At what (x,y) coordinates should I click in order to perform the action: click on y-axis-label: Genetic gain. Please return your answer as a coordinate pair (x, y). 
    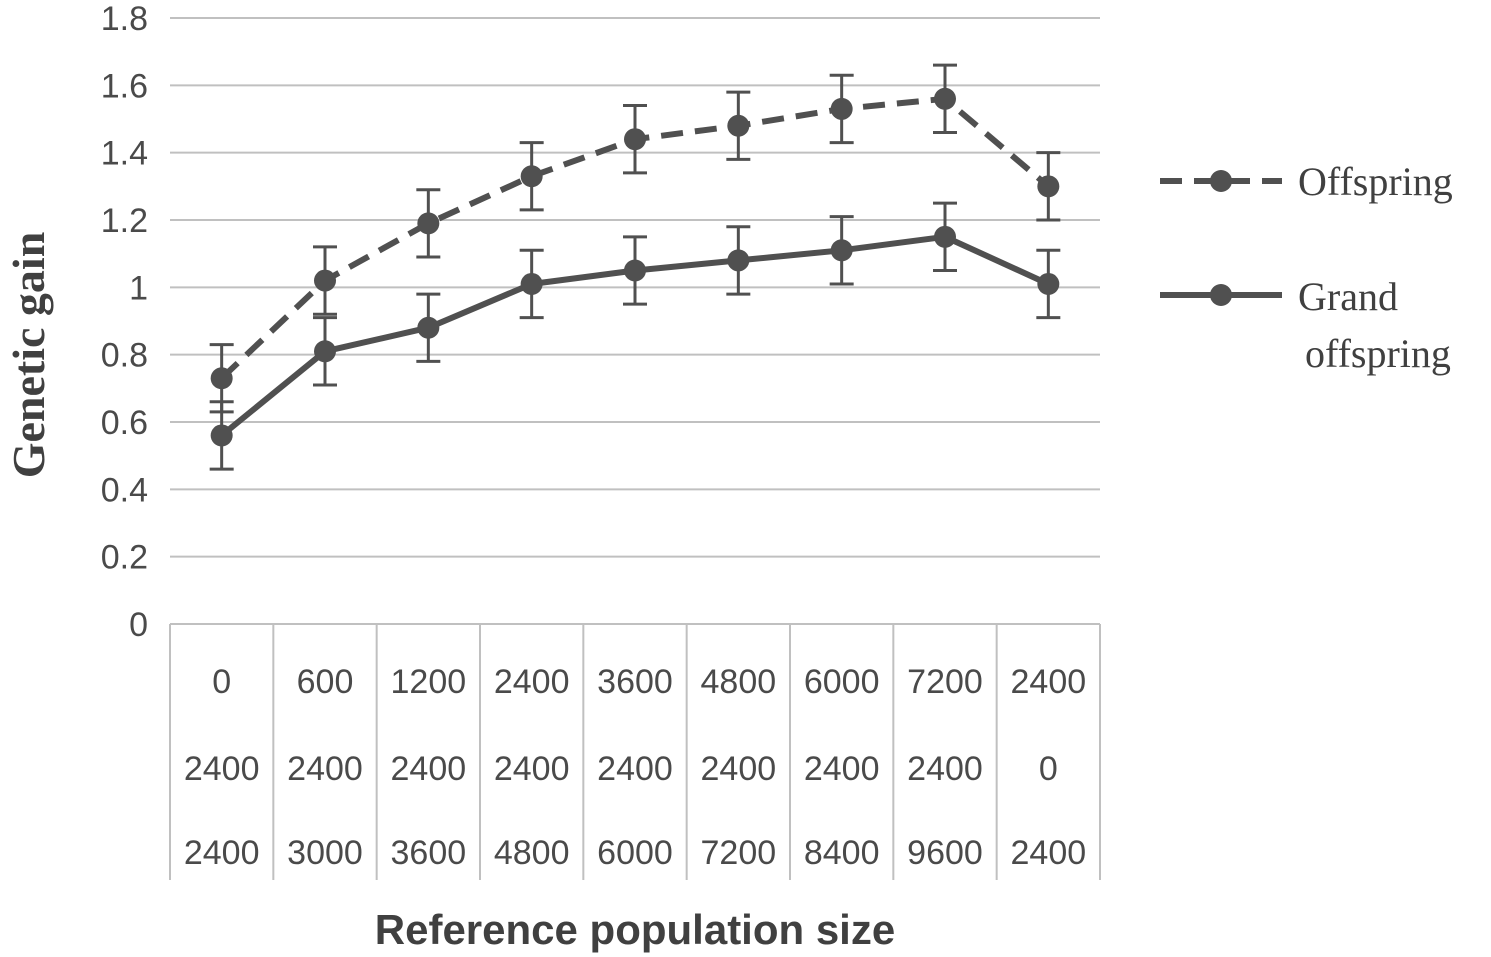
    Looking at the image, I should click on (28, 355).